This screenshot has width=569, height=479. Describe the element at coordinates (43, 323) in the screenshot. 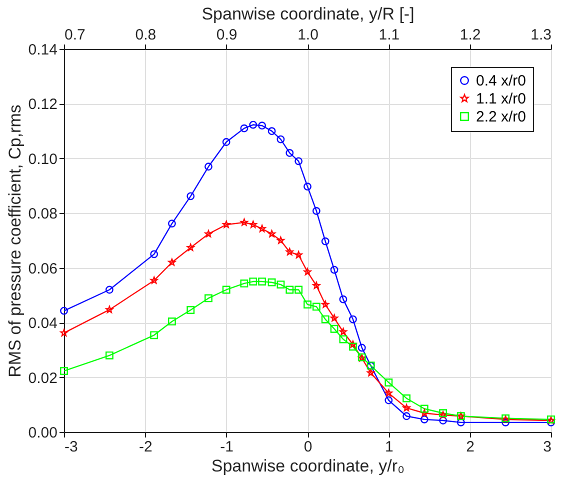

I see `y-tick-label: 0.04` at that location.